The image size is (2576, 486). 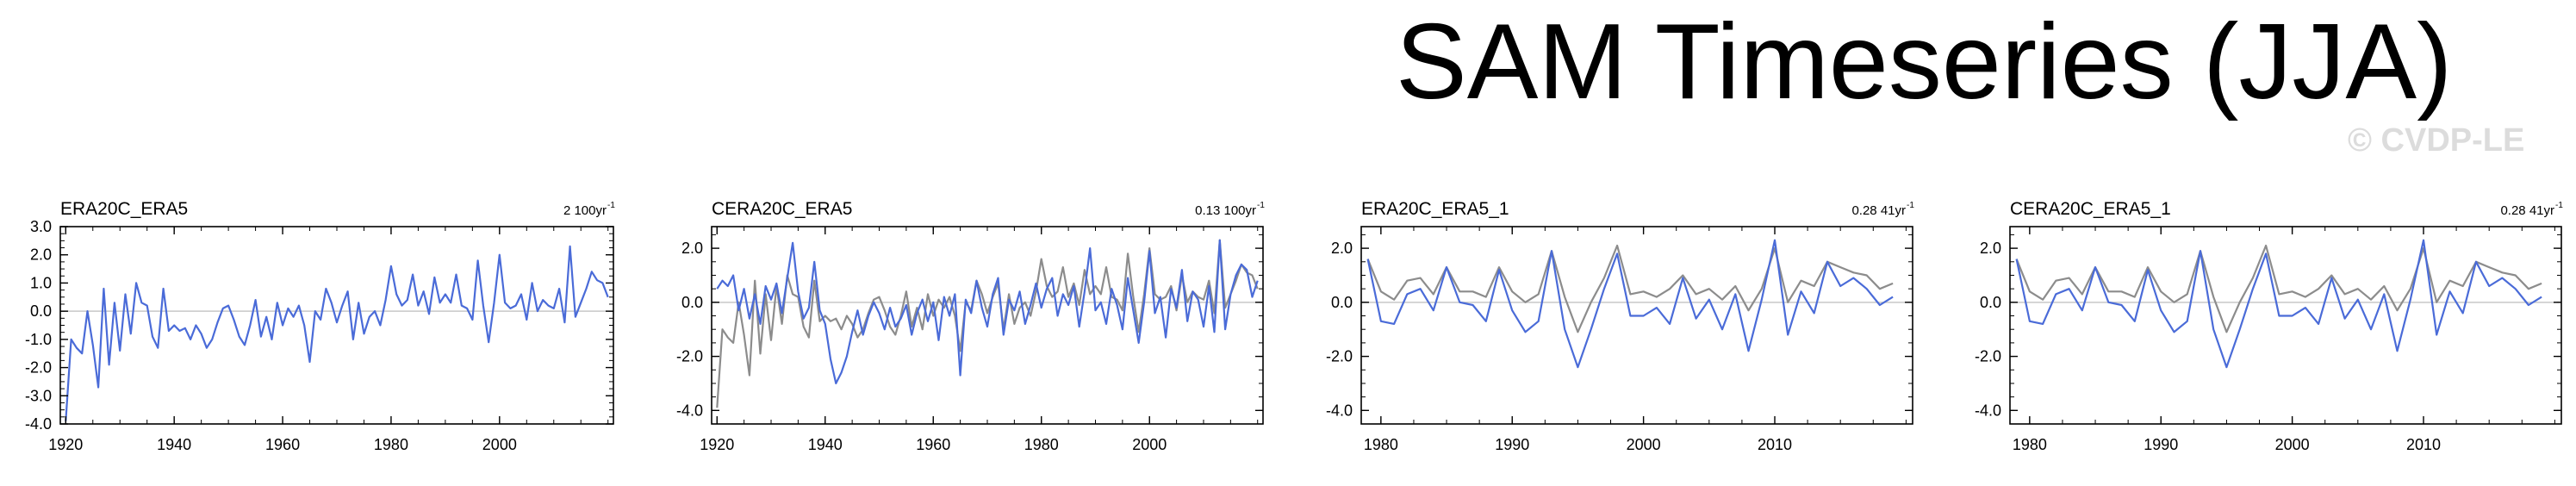 What do you see at coordinates (782, 209) in the screenshot?
I see `subtitle-left: CERA20C_ERA5` at bounding box center [782, 209].